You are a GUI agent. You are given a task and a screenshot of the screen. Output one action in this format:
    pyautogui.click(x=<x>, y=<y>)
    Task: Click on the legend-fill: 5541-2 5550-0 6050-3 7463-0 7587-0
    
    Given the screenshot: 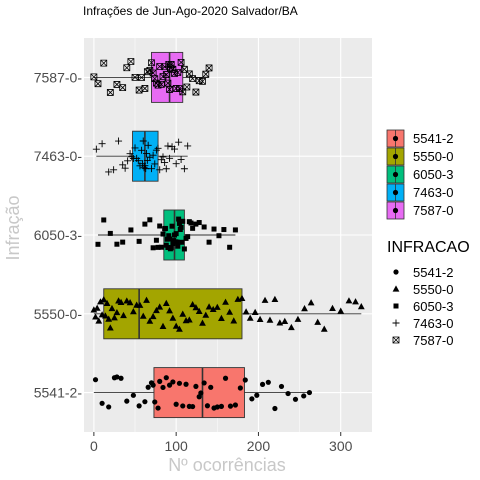 What is the action you would take?
    pyautogui.click(x=419, y=174)
    